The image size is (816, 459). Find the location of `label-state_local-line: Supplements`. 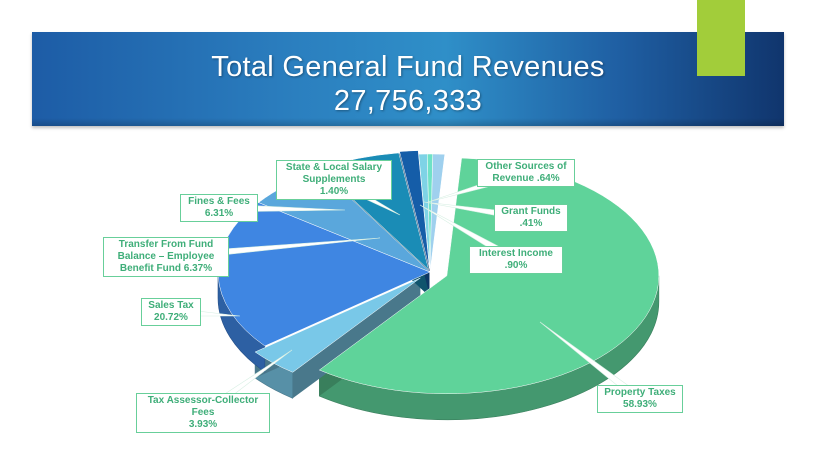

label-state_local-line: Supplements is located at coordinates (334, 179).